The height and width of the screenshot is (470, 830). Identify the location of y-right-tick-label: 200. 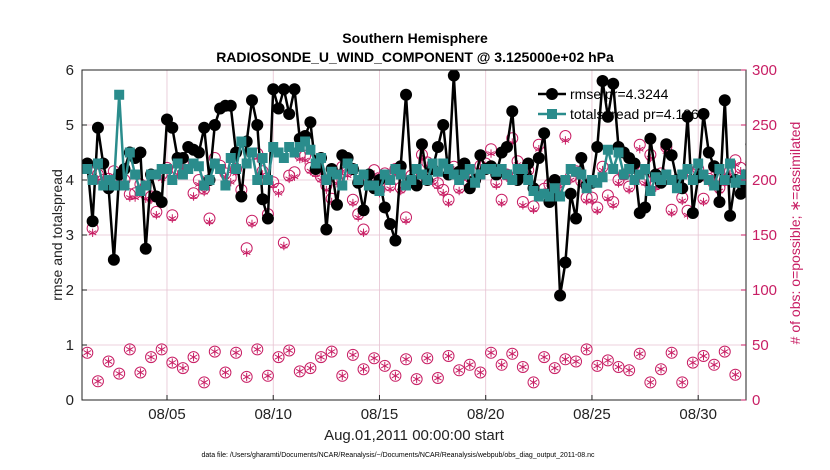
(764, 180).